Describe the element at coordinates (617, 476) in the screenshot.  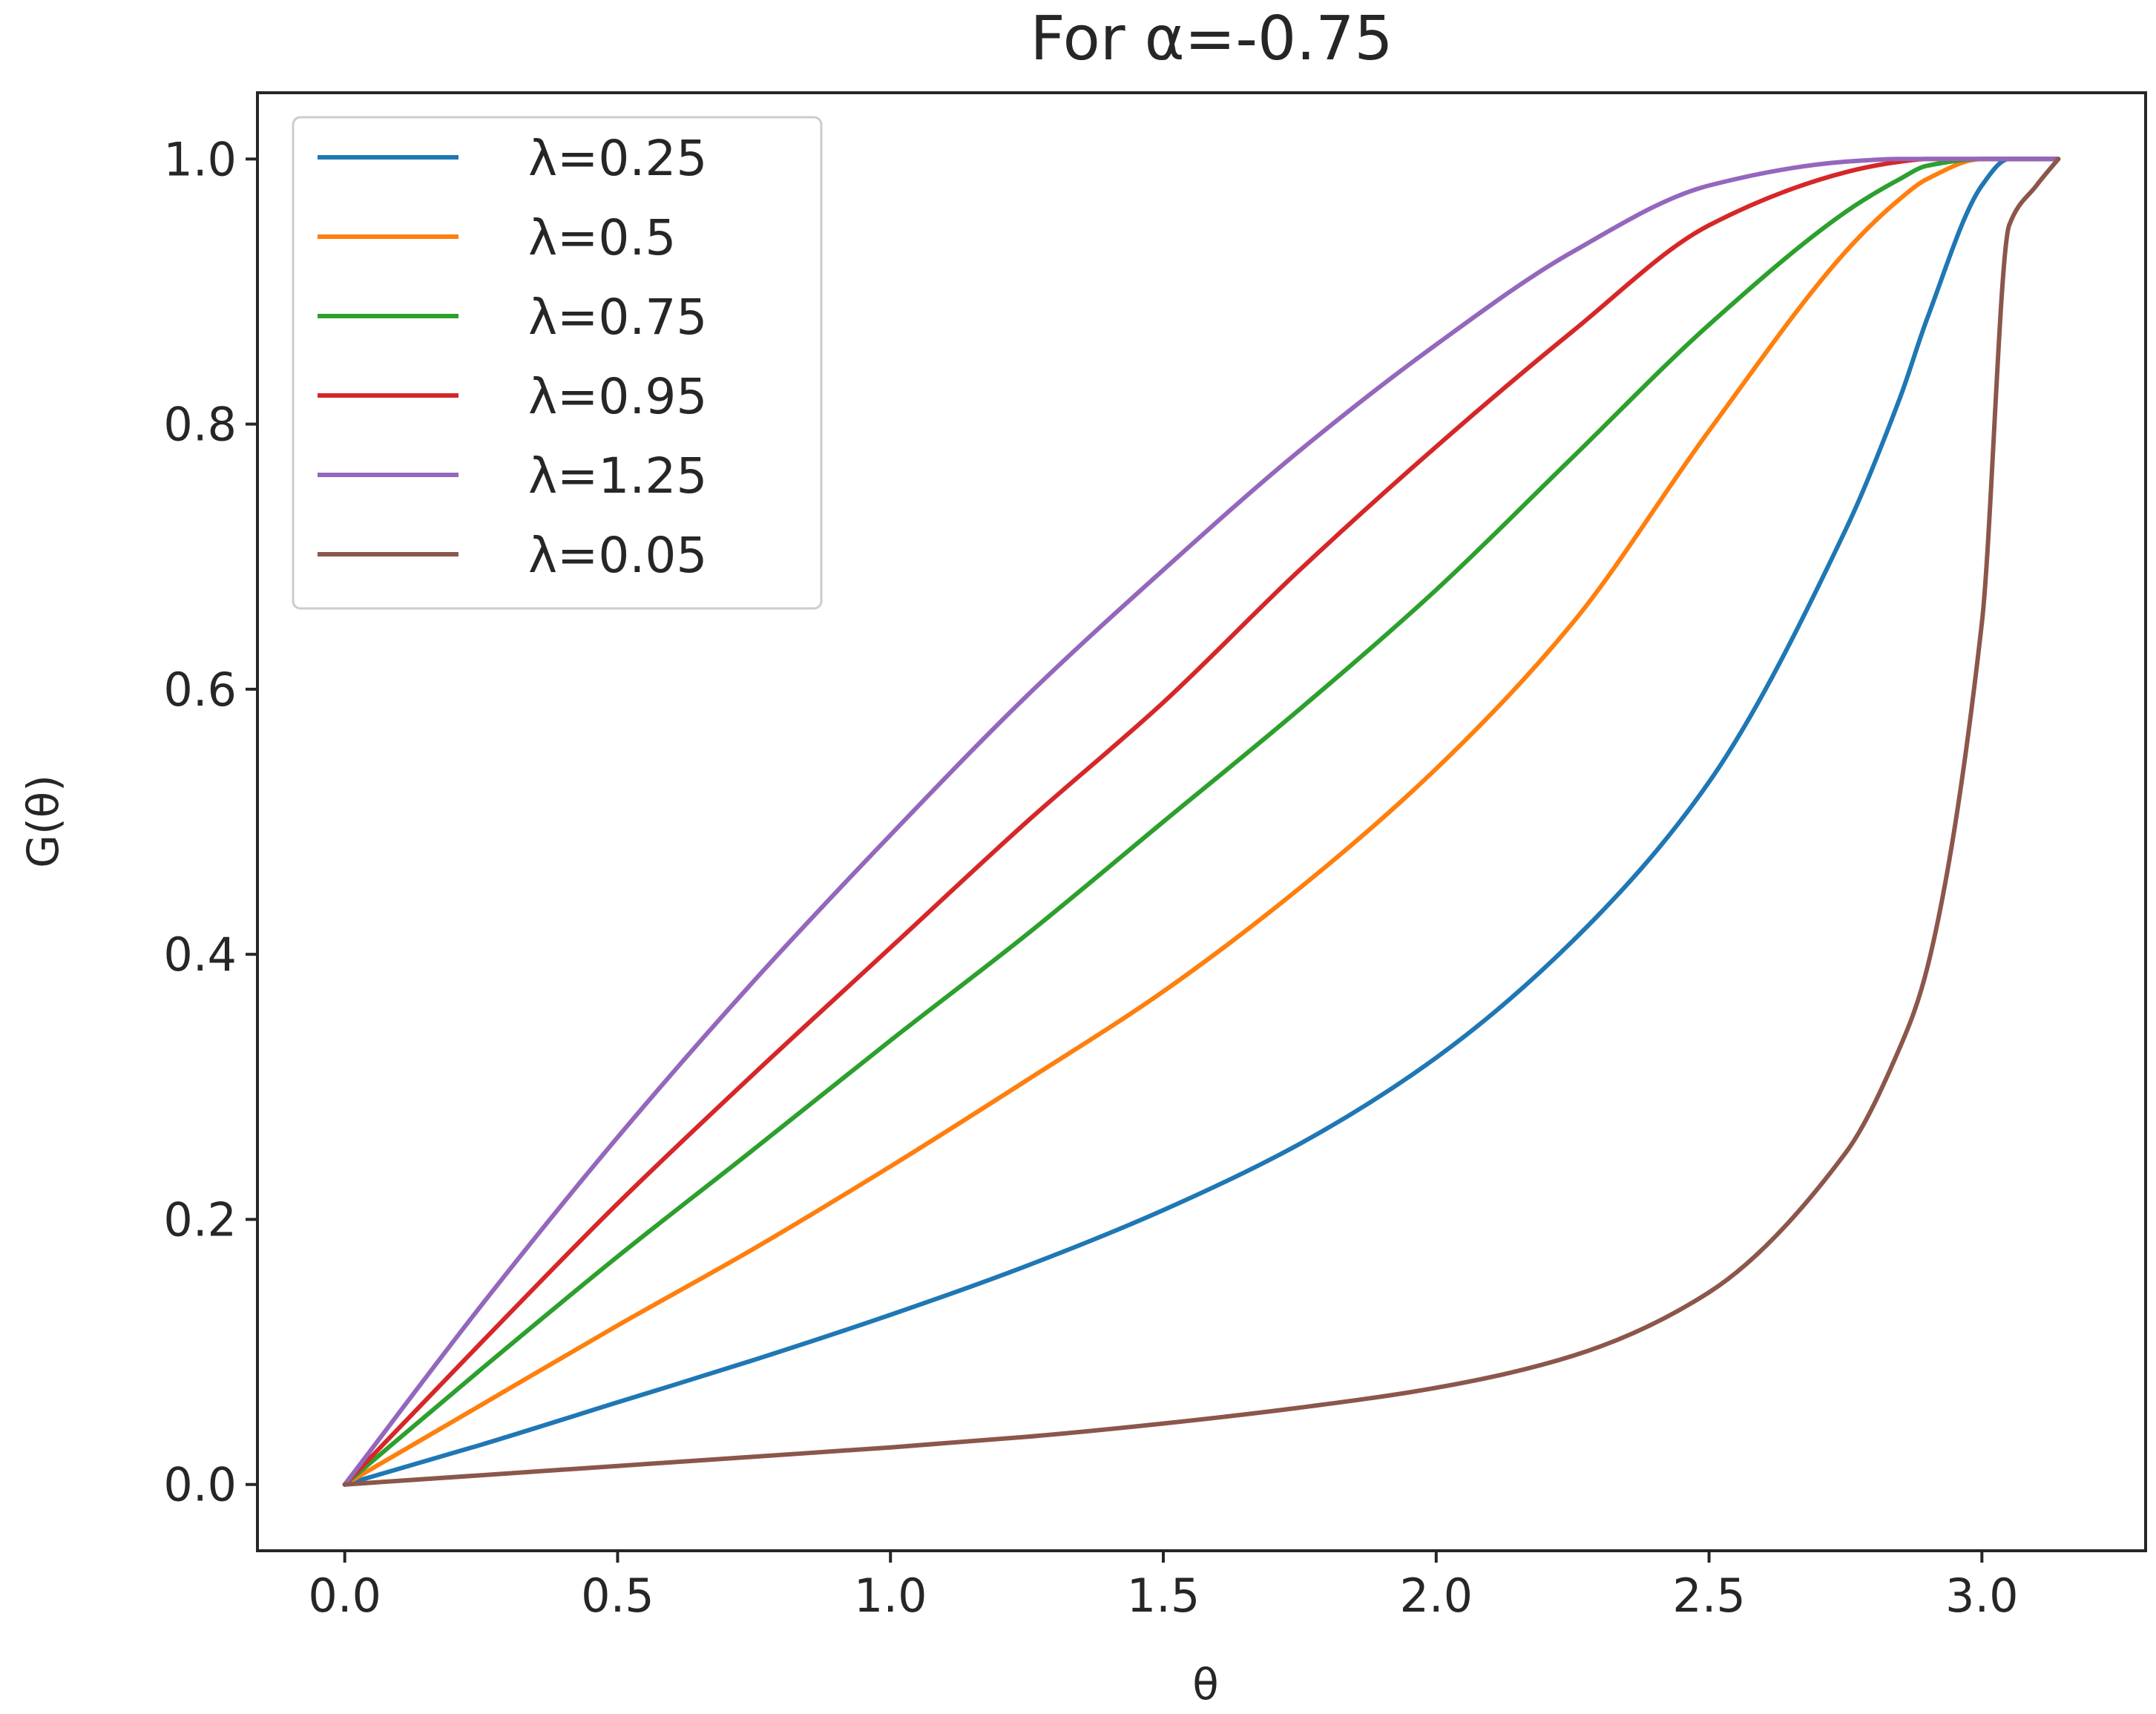
I see `legend-label-5: λ=1.25` at that location.